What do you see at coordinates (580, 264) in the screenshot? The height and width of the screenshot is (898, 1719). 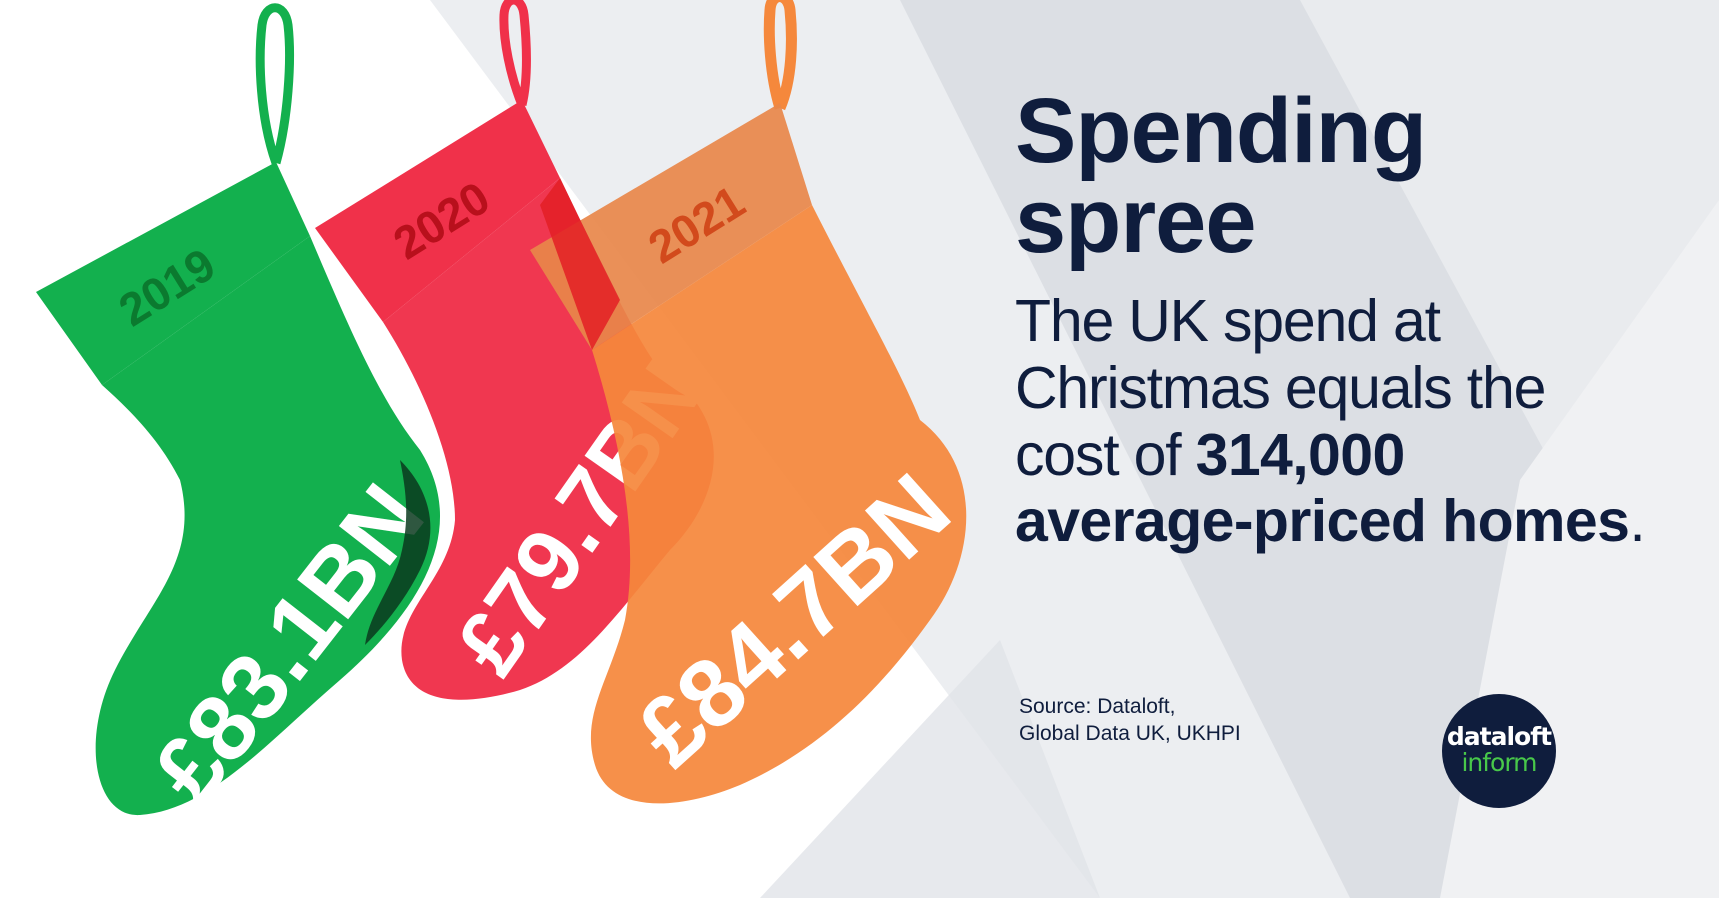 I see `overlap-red-orange` at bounding box center [580, 264].